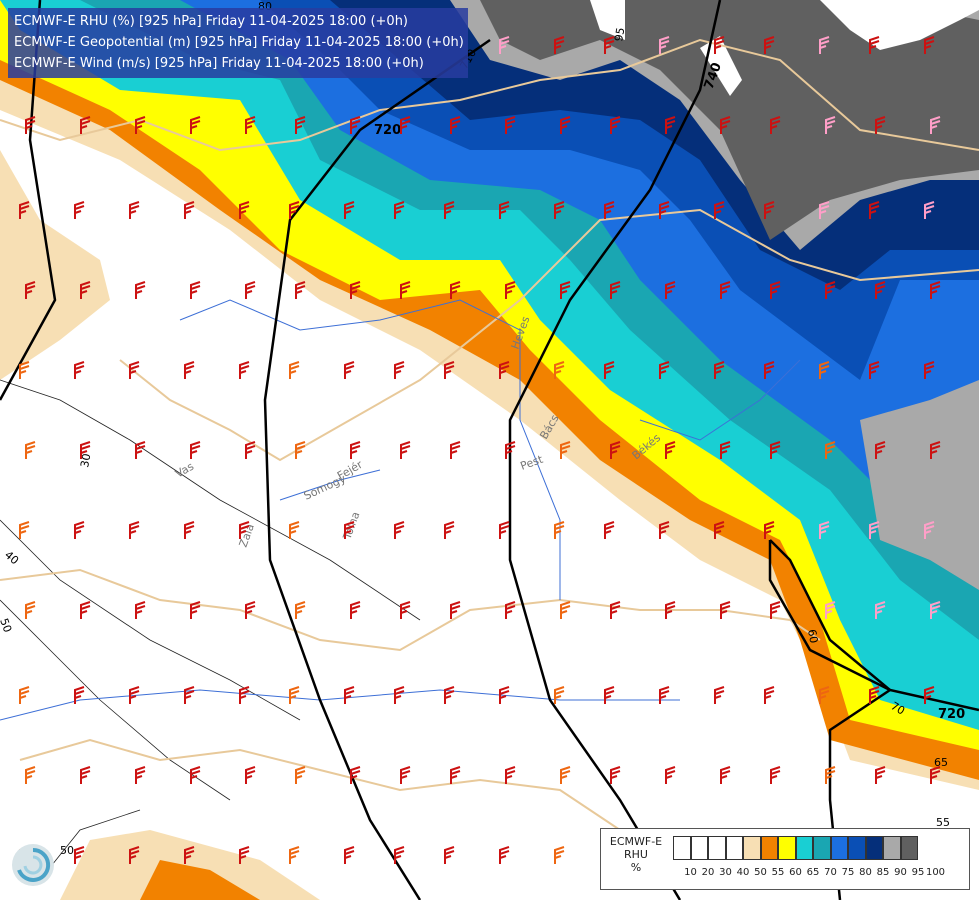  I want to click on border-sw, so click(320, 784).